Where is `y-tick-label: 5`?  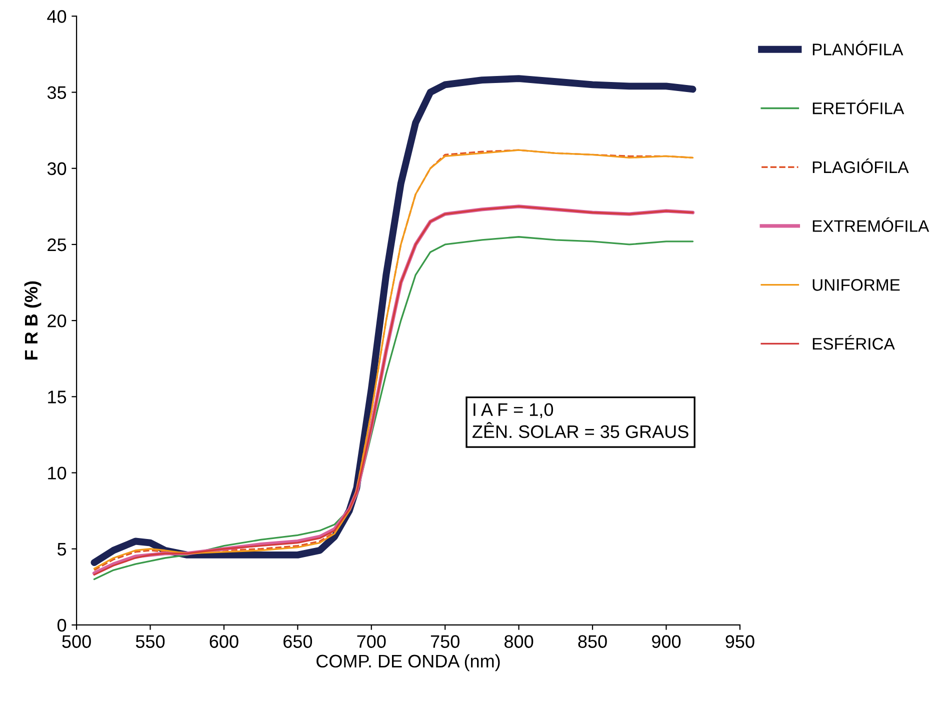 y-tick-label: 5 is located at coordinates (62, 549).